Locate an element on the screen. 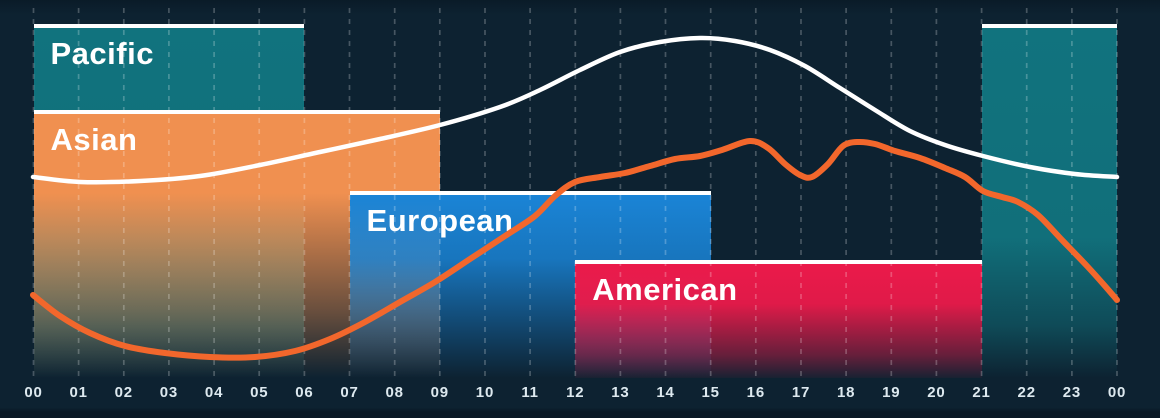 The width and height of the screenshot is (1160, 418). axis-label-hour-4: 04 is located at coordinates (214, 392).